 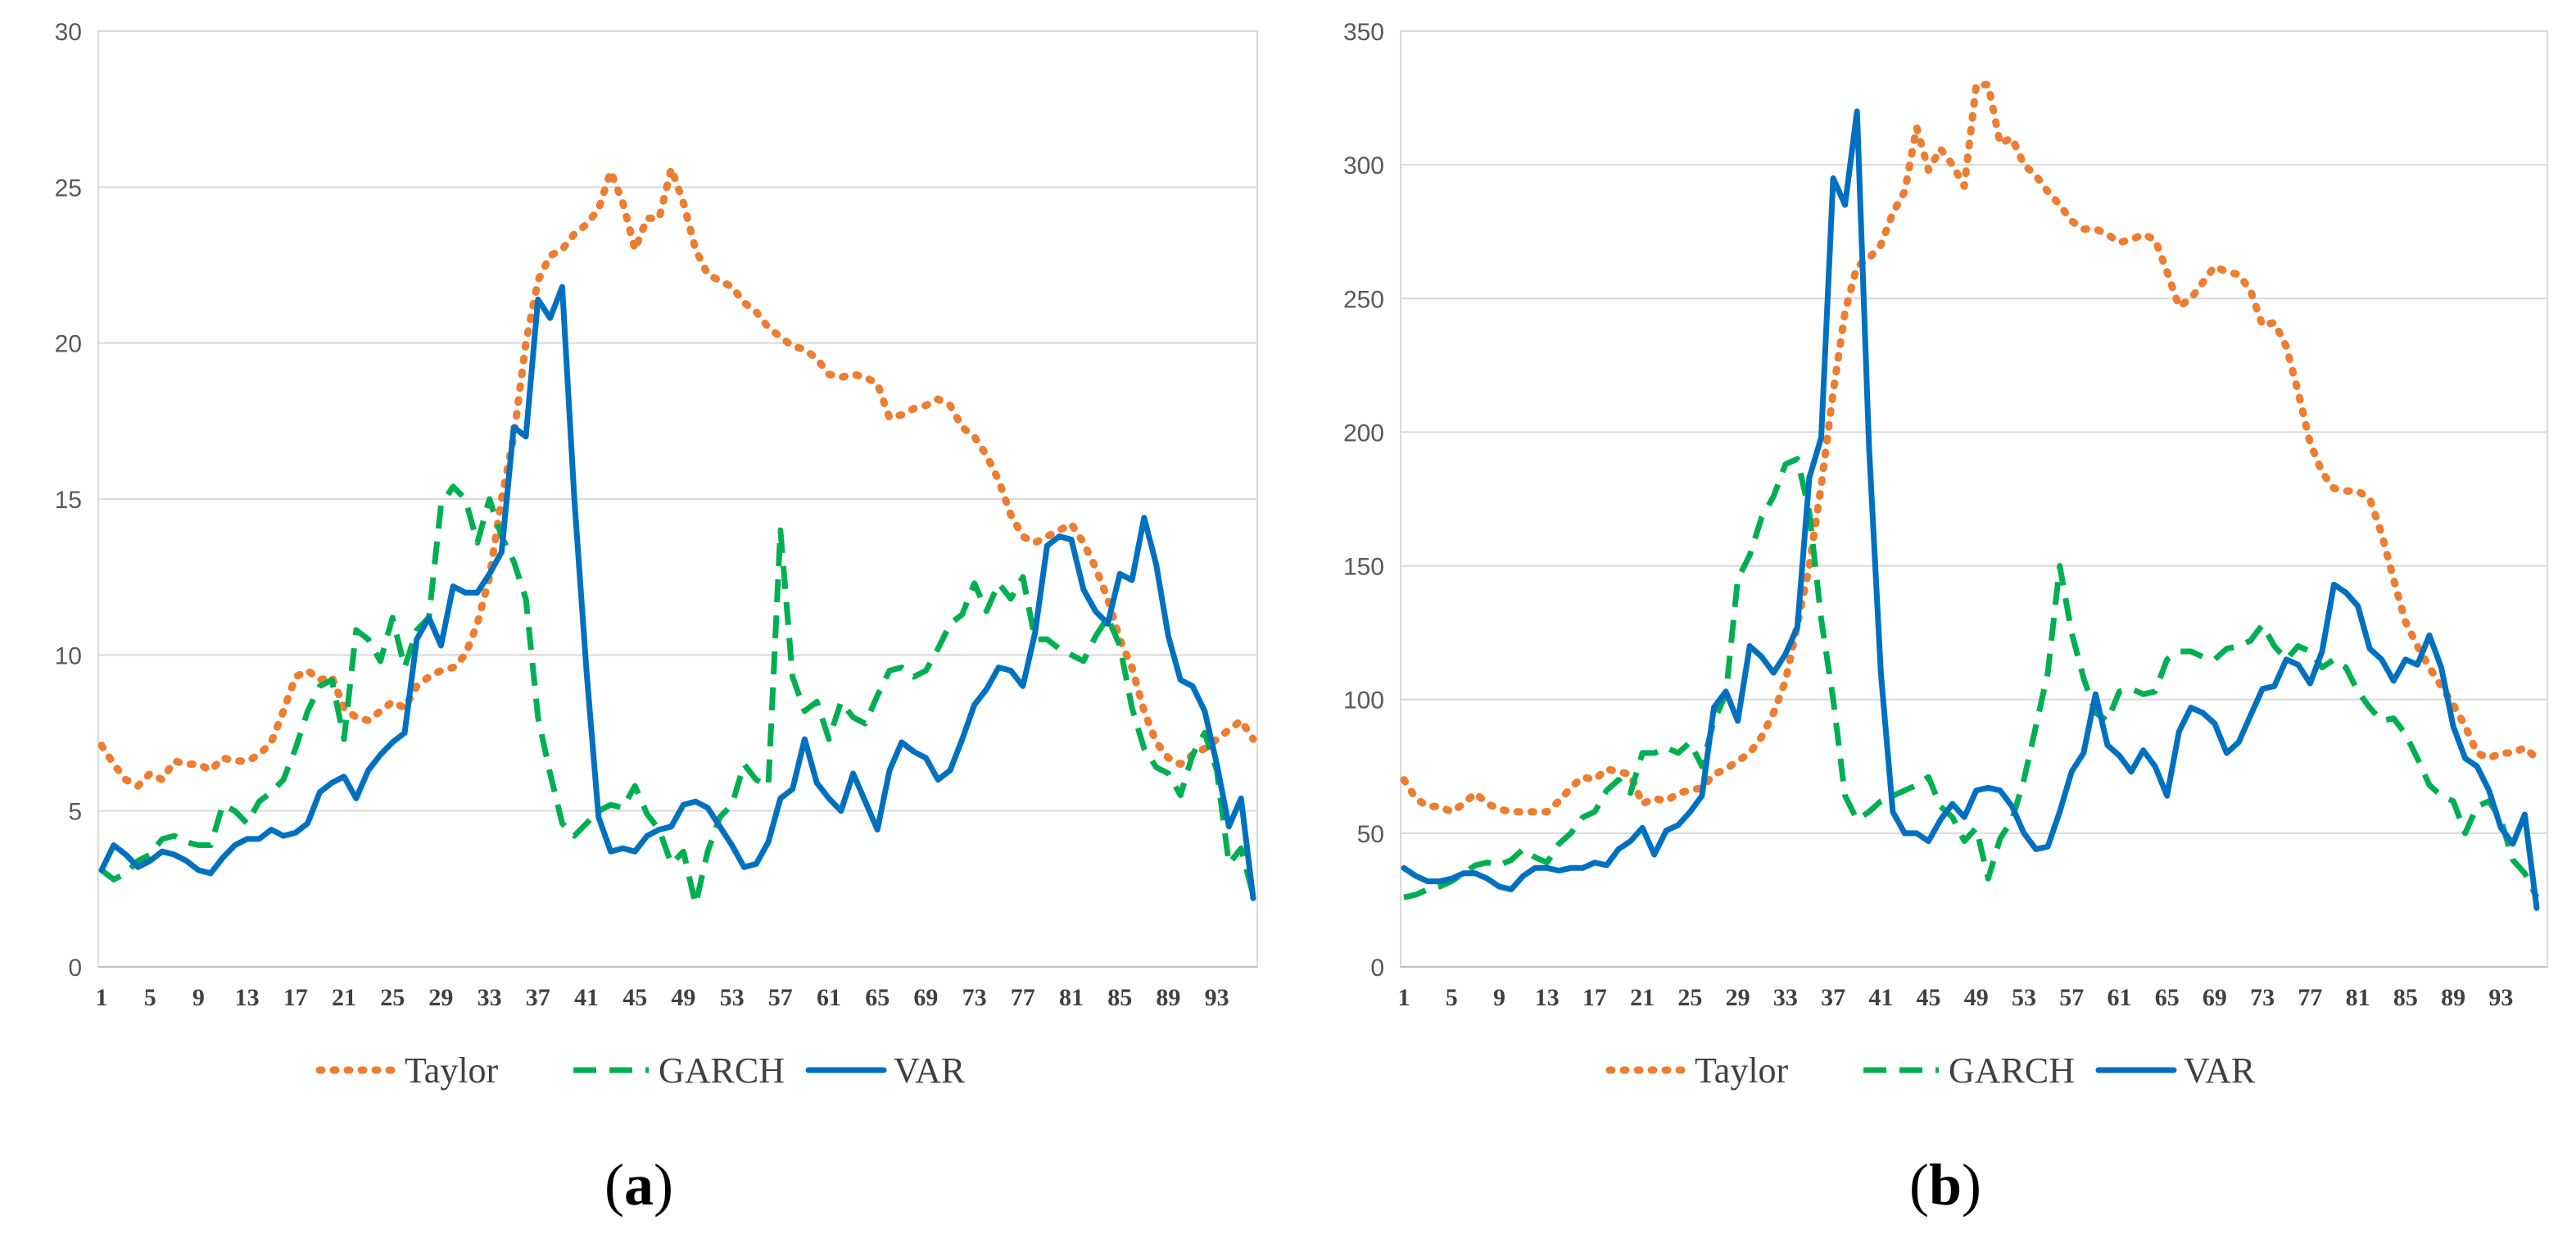 I want to click on y-tick-label: 25, so click(x=68, y=188).